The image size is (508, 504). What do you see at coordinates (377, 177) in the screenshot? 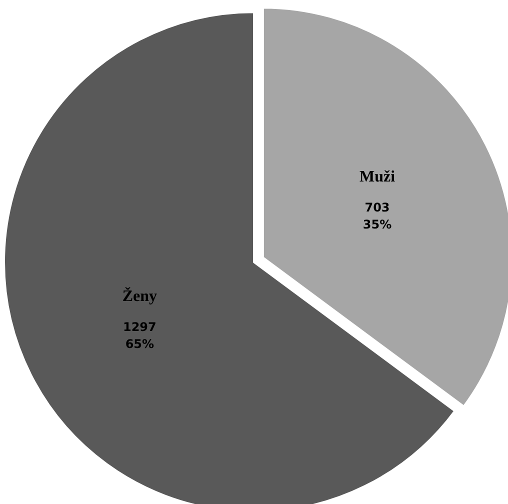
I see `slice-label: Muži` at bounding box center [377, 177].